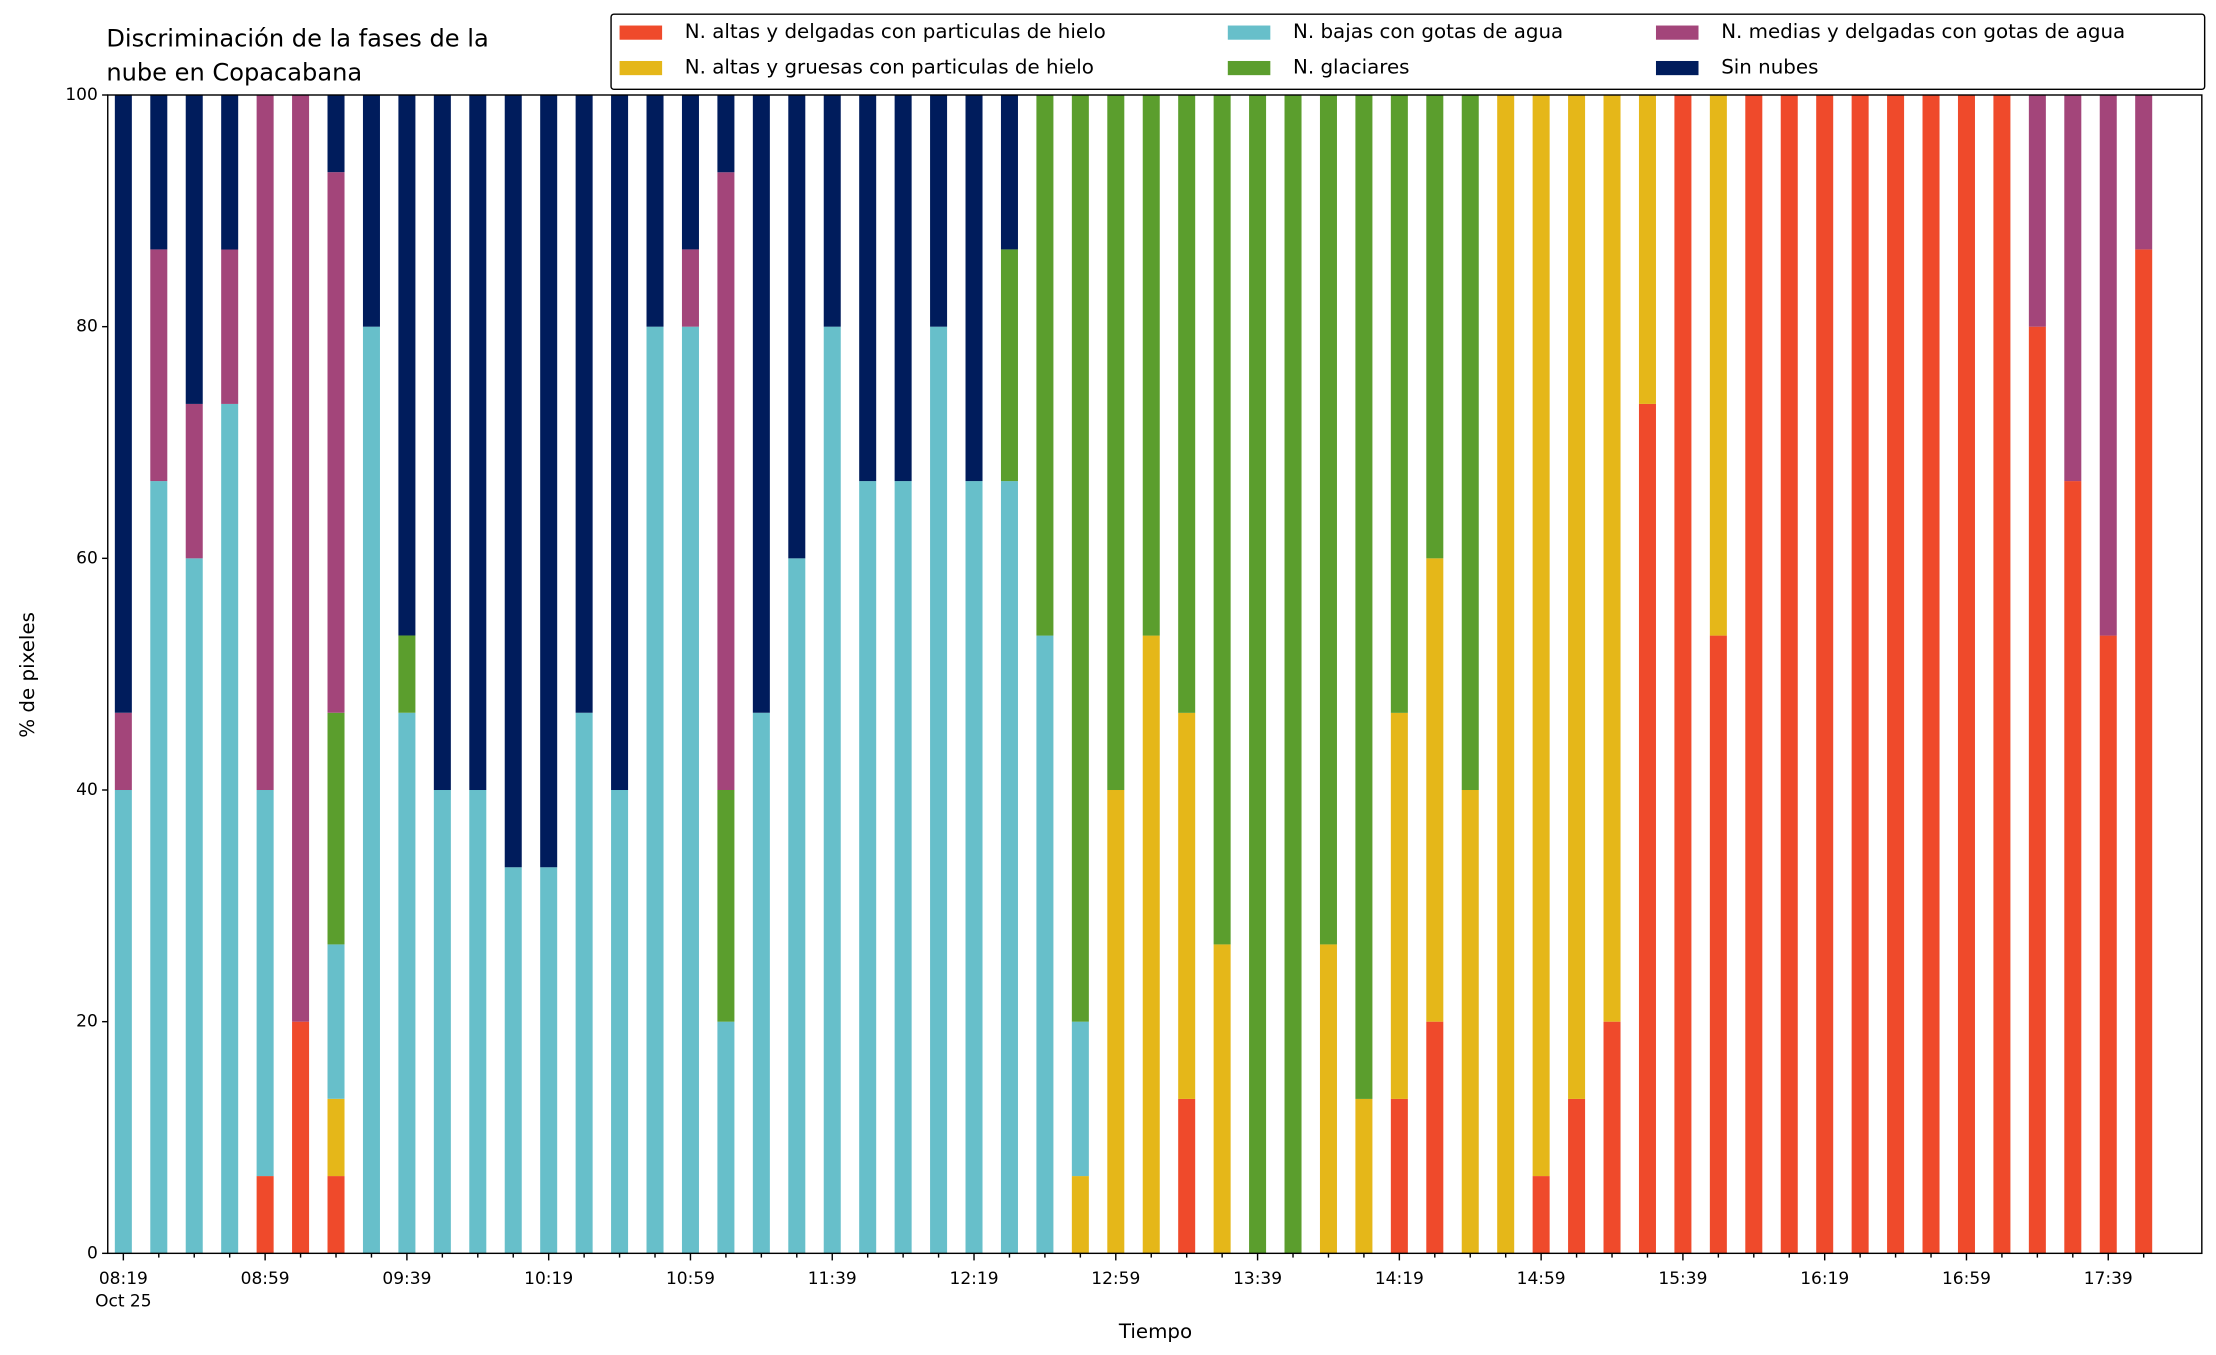 This screenshot has width=2216, height=1355. I want to click on x-tick-label: 17:39, so click(2108, 1279).